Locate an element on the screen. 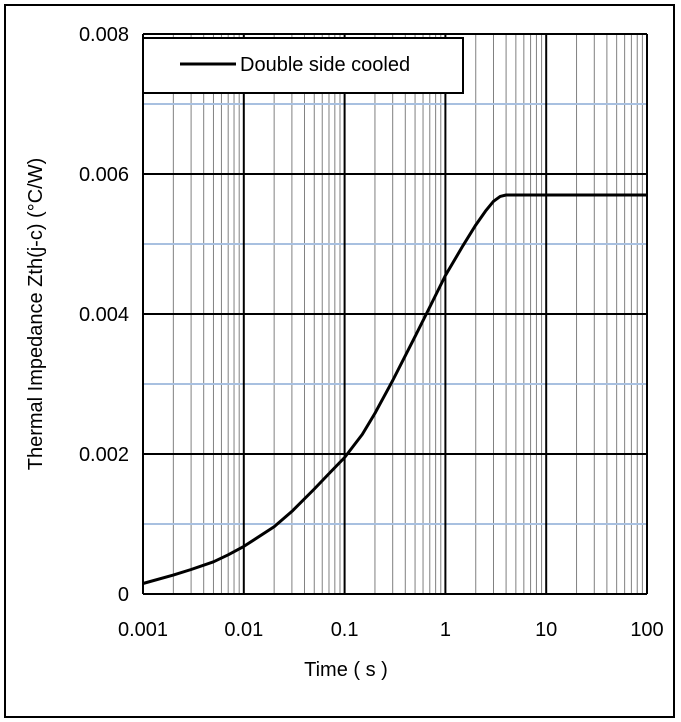 This screenshot has width=681, height=722. y-tick-label: 0.004 is located at coordinates (104, 315).